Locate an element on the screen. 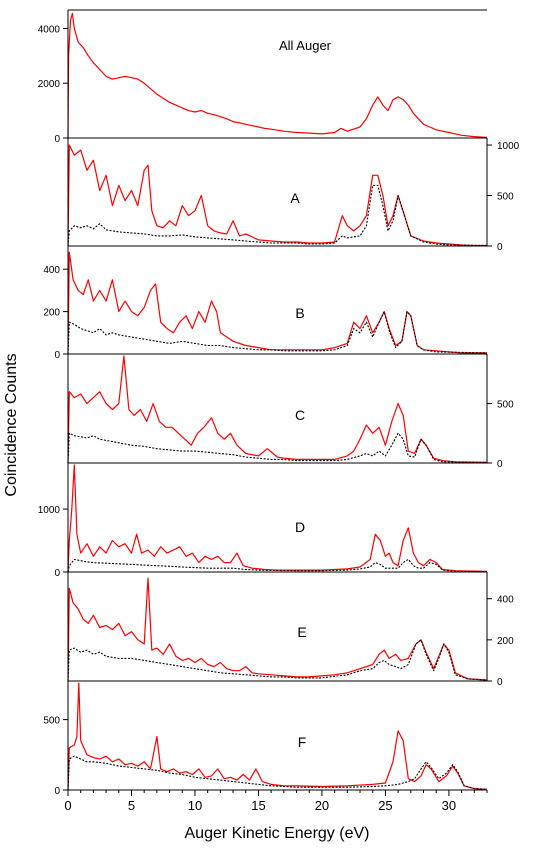  panel-B-y-tick-label: 0 is located at coordinates (57, 355).